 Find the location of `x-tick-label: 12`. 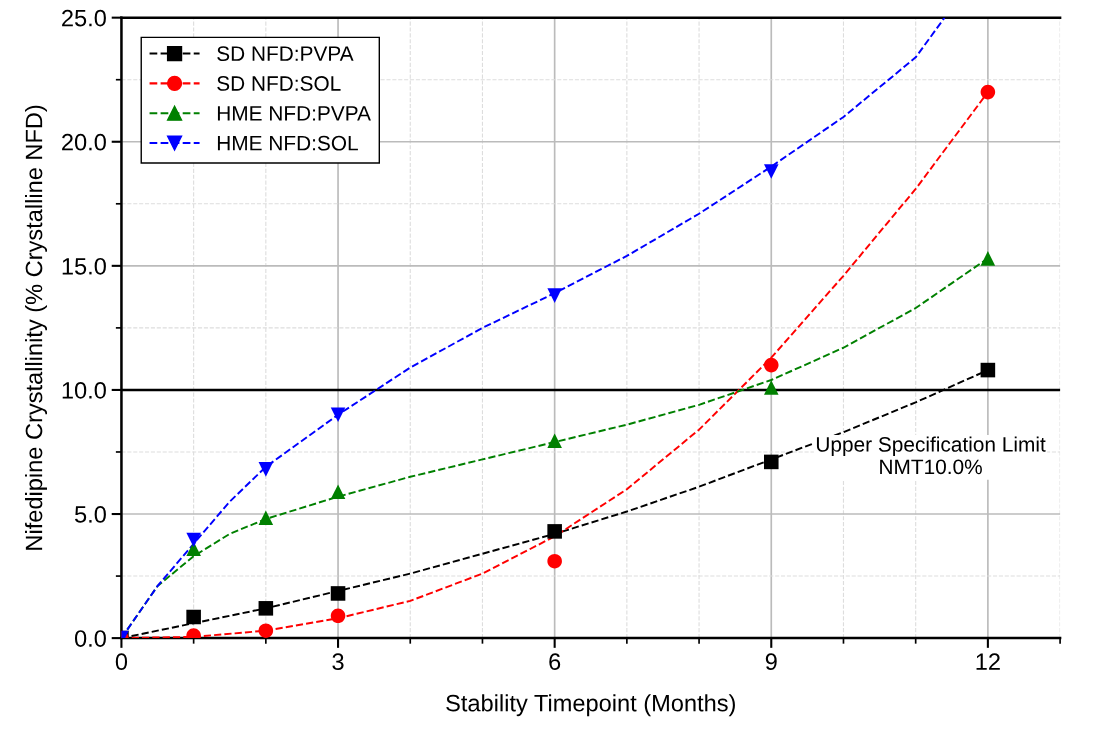

x-tick-label: 12 is located at coordinates (988, 661).